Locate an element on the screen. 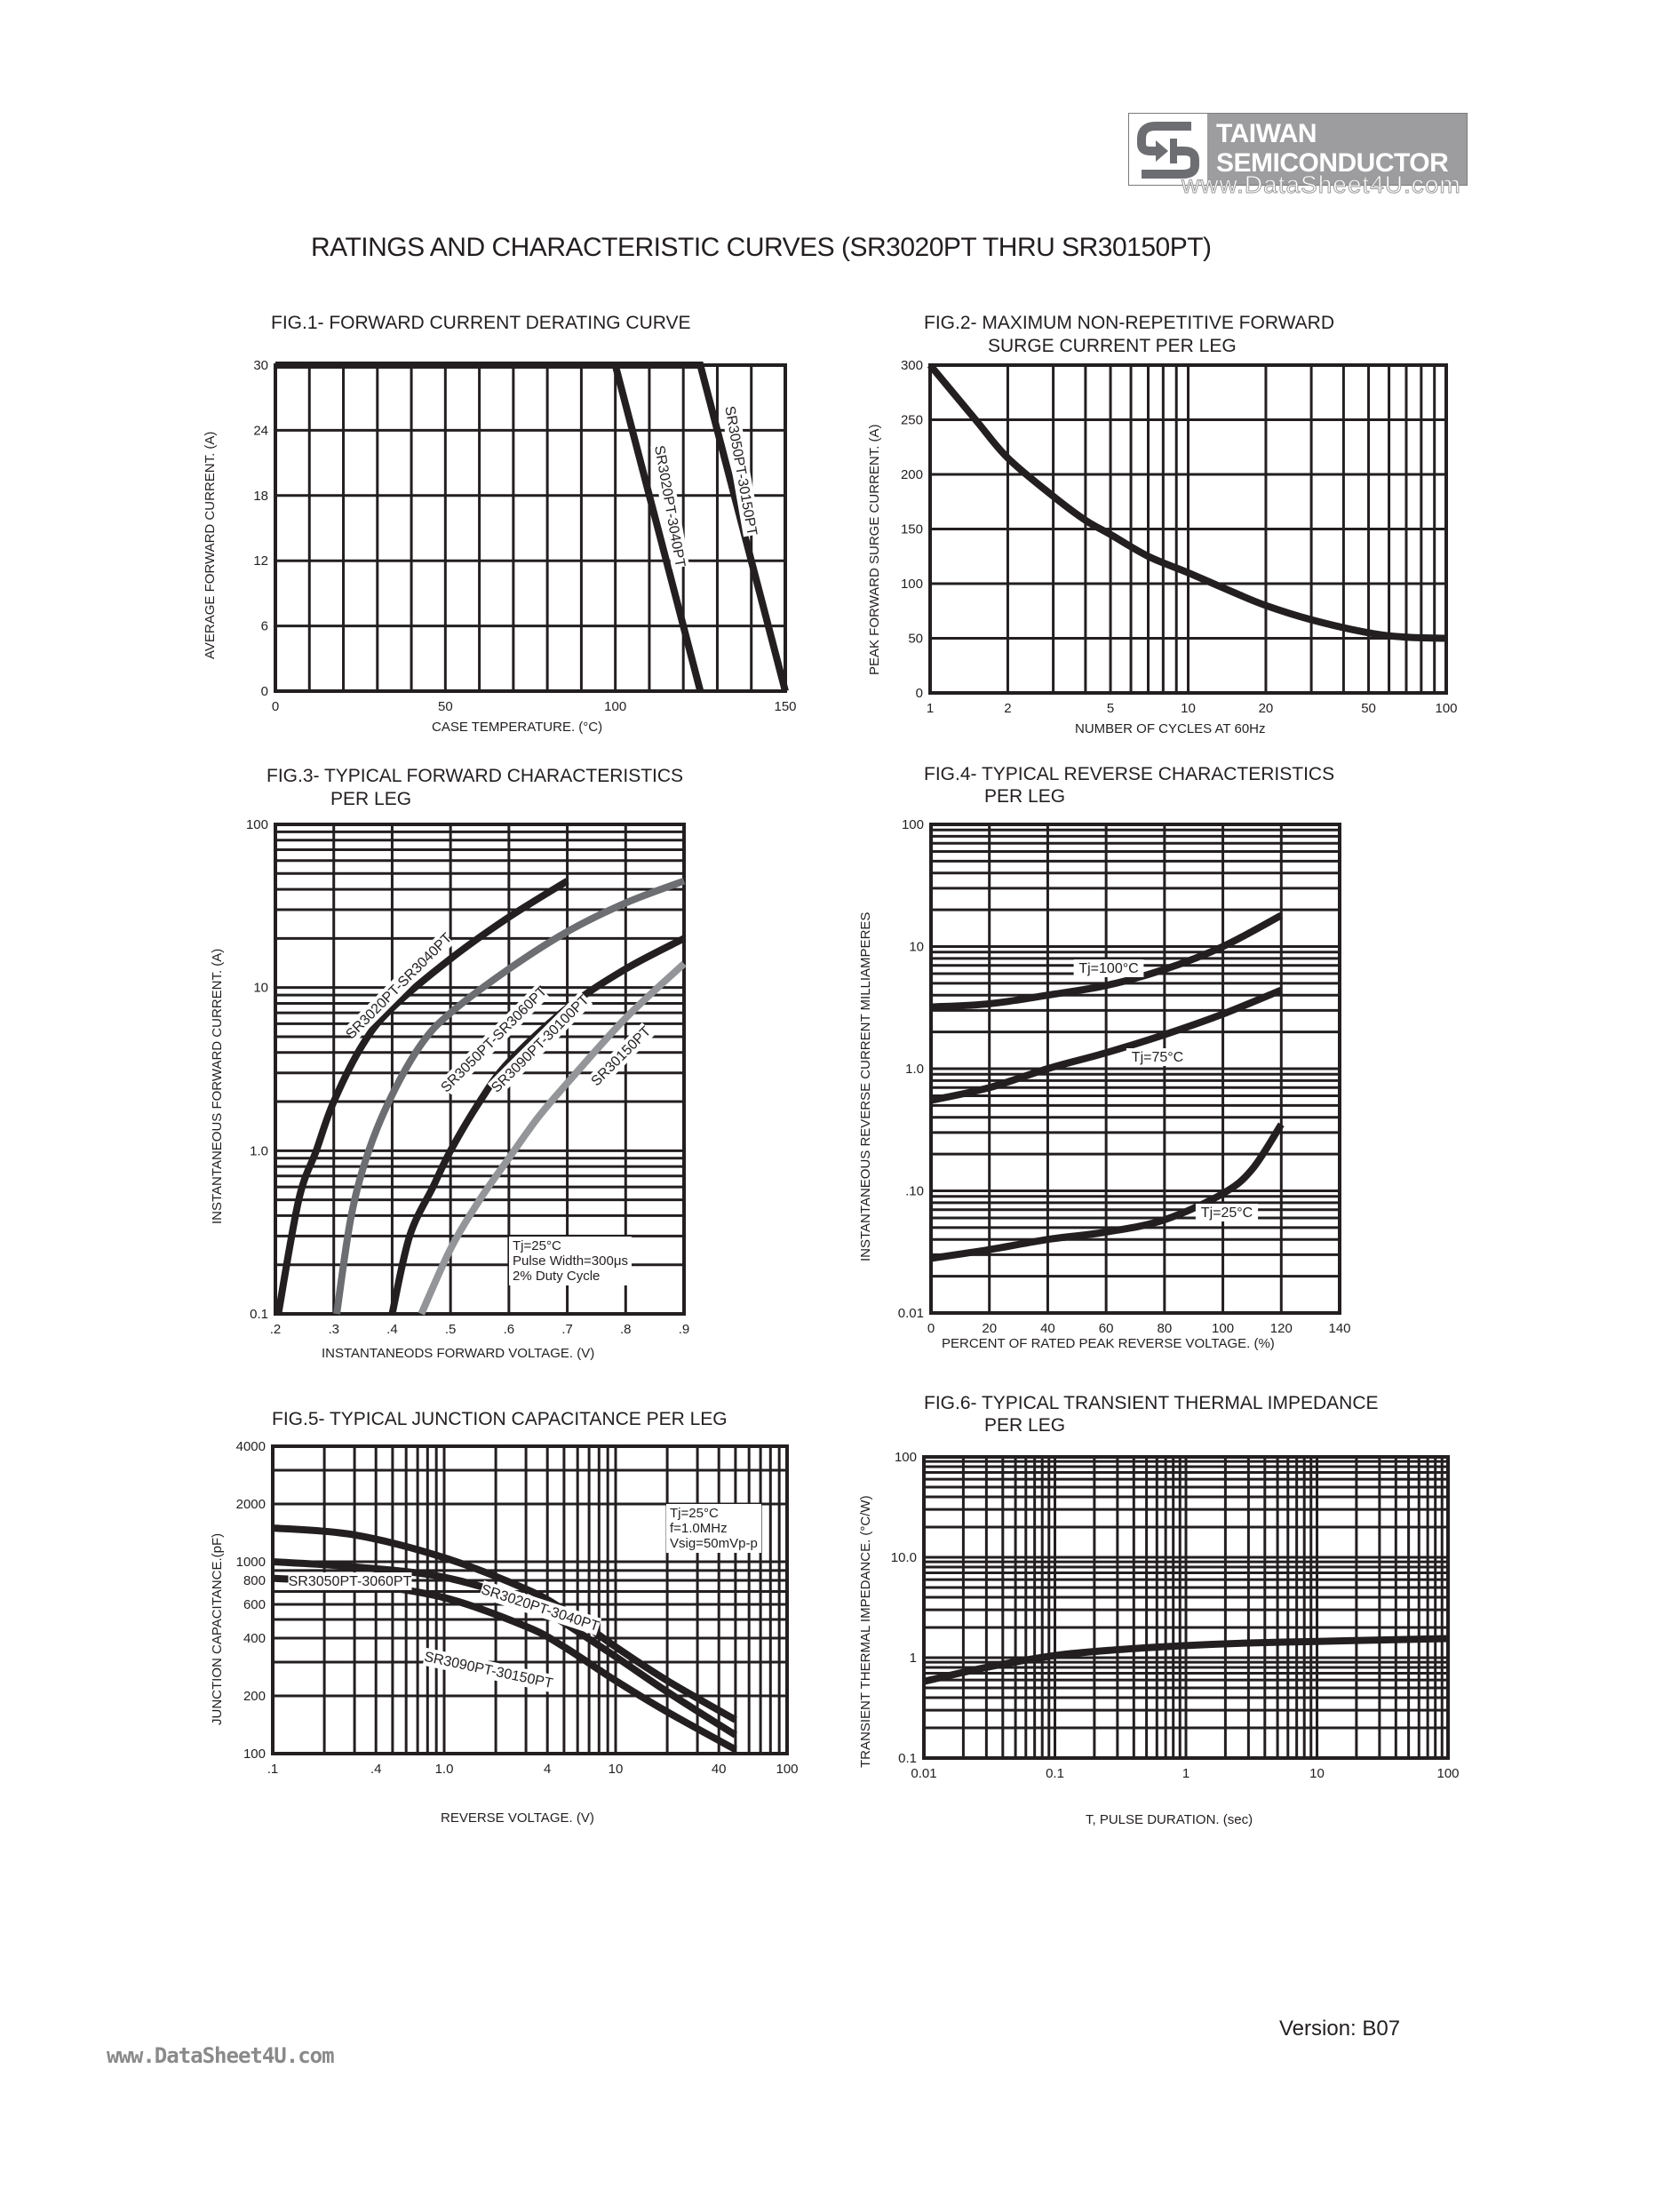 The image size is (1663, 2212). fig3-title-line1: FIG.3- TYPICAL FORWARD CHARACTERISTICS is located at coordinates (475, 776).